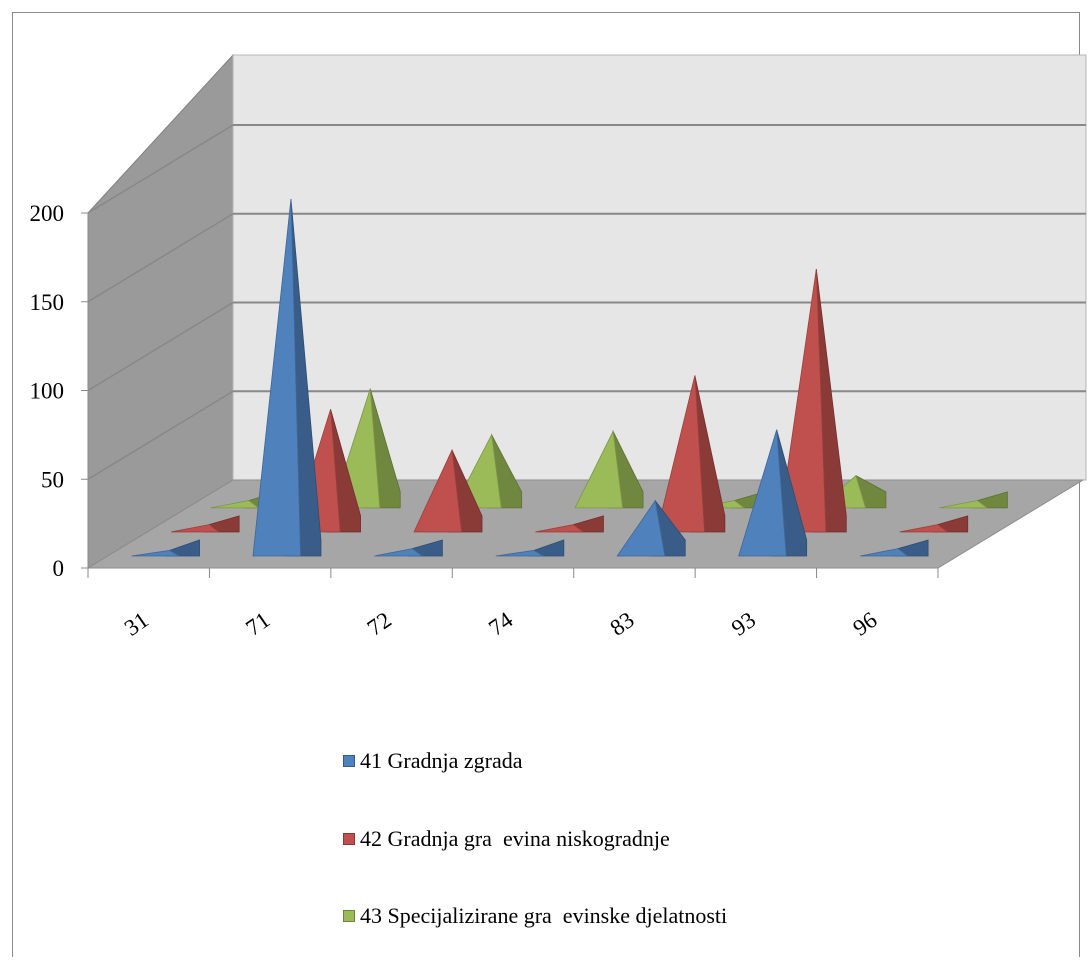 The width and height of the screenshot is (1091, 962). I want to click on y-tick-label: 150, so click(47, 302).